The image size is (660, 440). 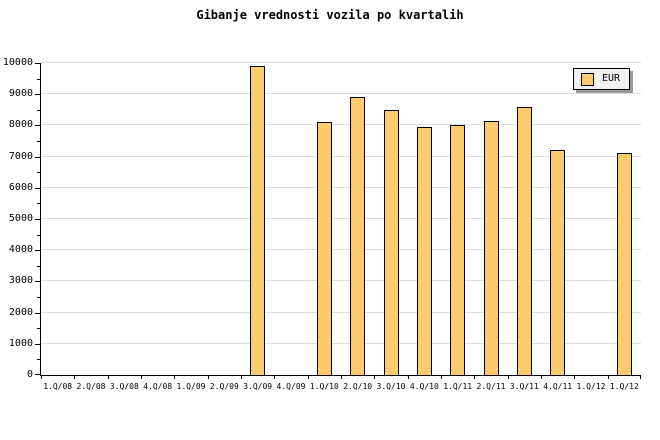 What do you see at coordinates (358, 236) in the screenshot?
I see `bar-2q10` at bounding box center [358, 236].